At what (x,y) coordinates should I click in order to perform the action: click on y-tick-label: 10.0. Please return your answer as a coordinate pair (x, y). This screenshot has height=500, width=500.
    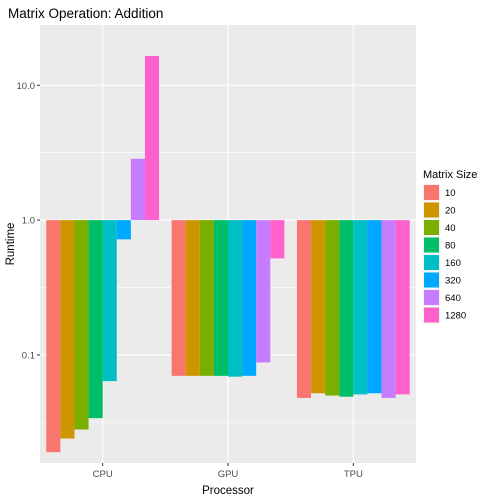
    Looking at the image, I should click on (26, 86).